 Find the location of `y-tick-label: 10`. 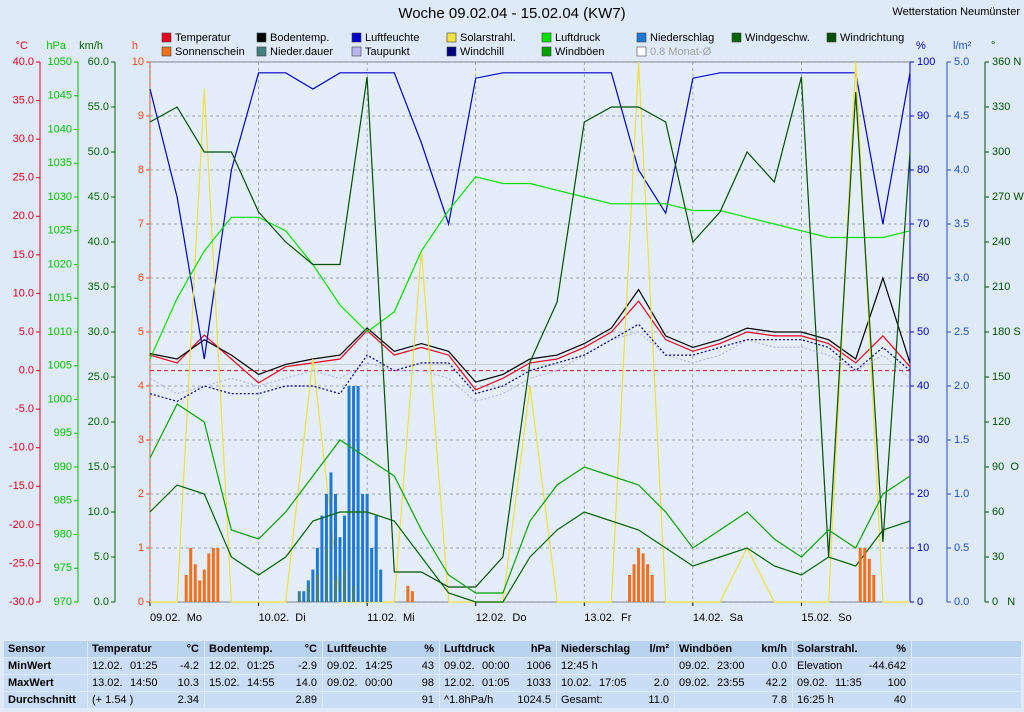

y-tick-label: 10 is located at coordinates (923, 548).